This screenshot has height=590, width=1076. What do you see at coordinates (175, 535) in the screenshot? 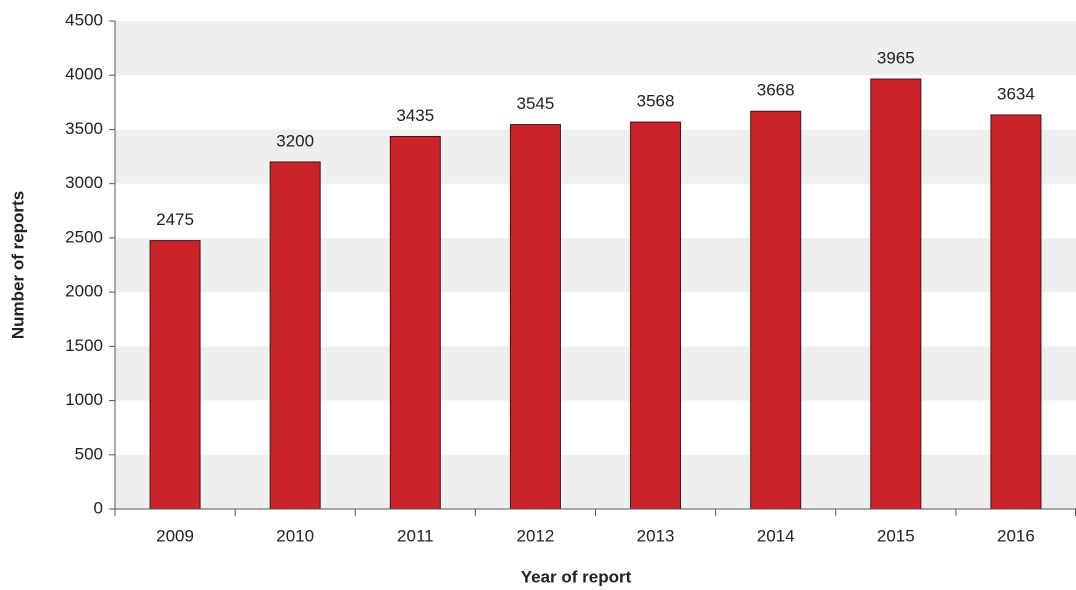
I see `x-tick-label: 2009` at bounding box center [175, 535].